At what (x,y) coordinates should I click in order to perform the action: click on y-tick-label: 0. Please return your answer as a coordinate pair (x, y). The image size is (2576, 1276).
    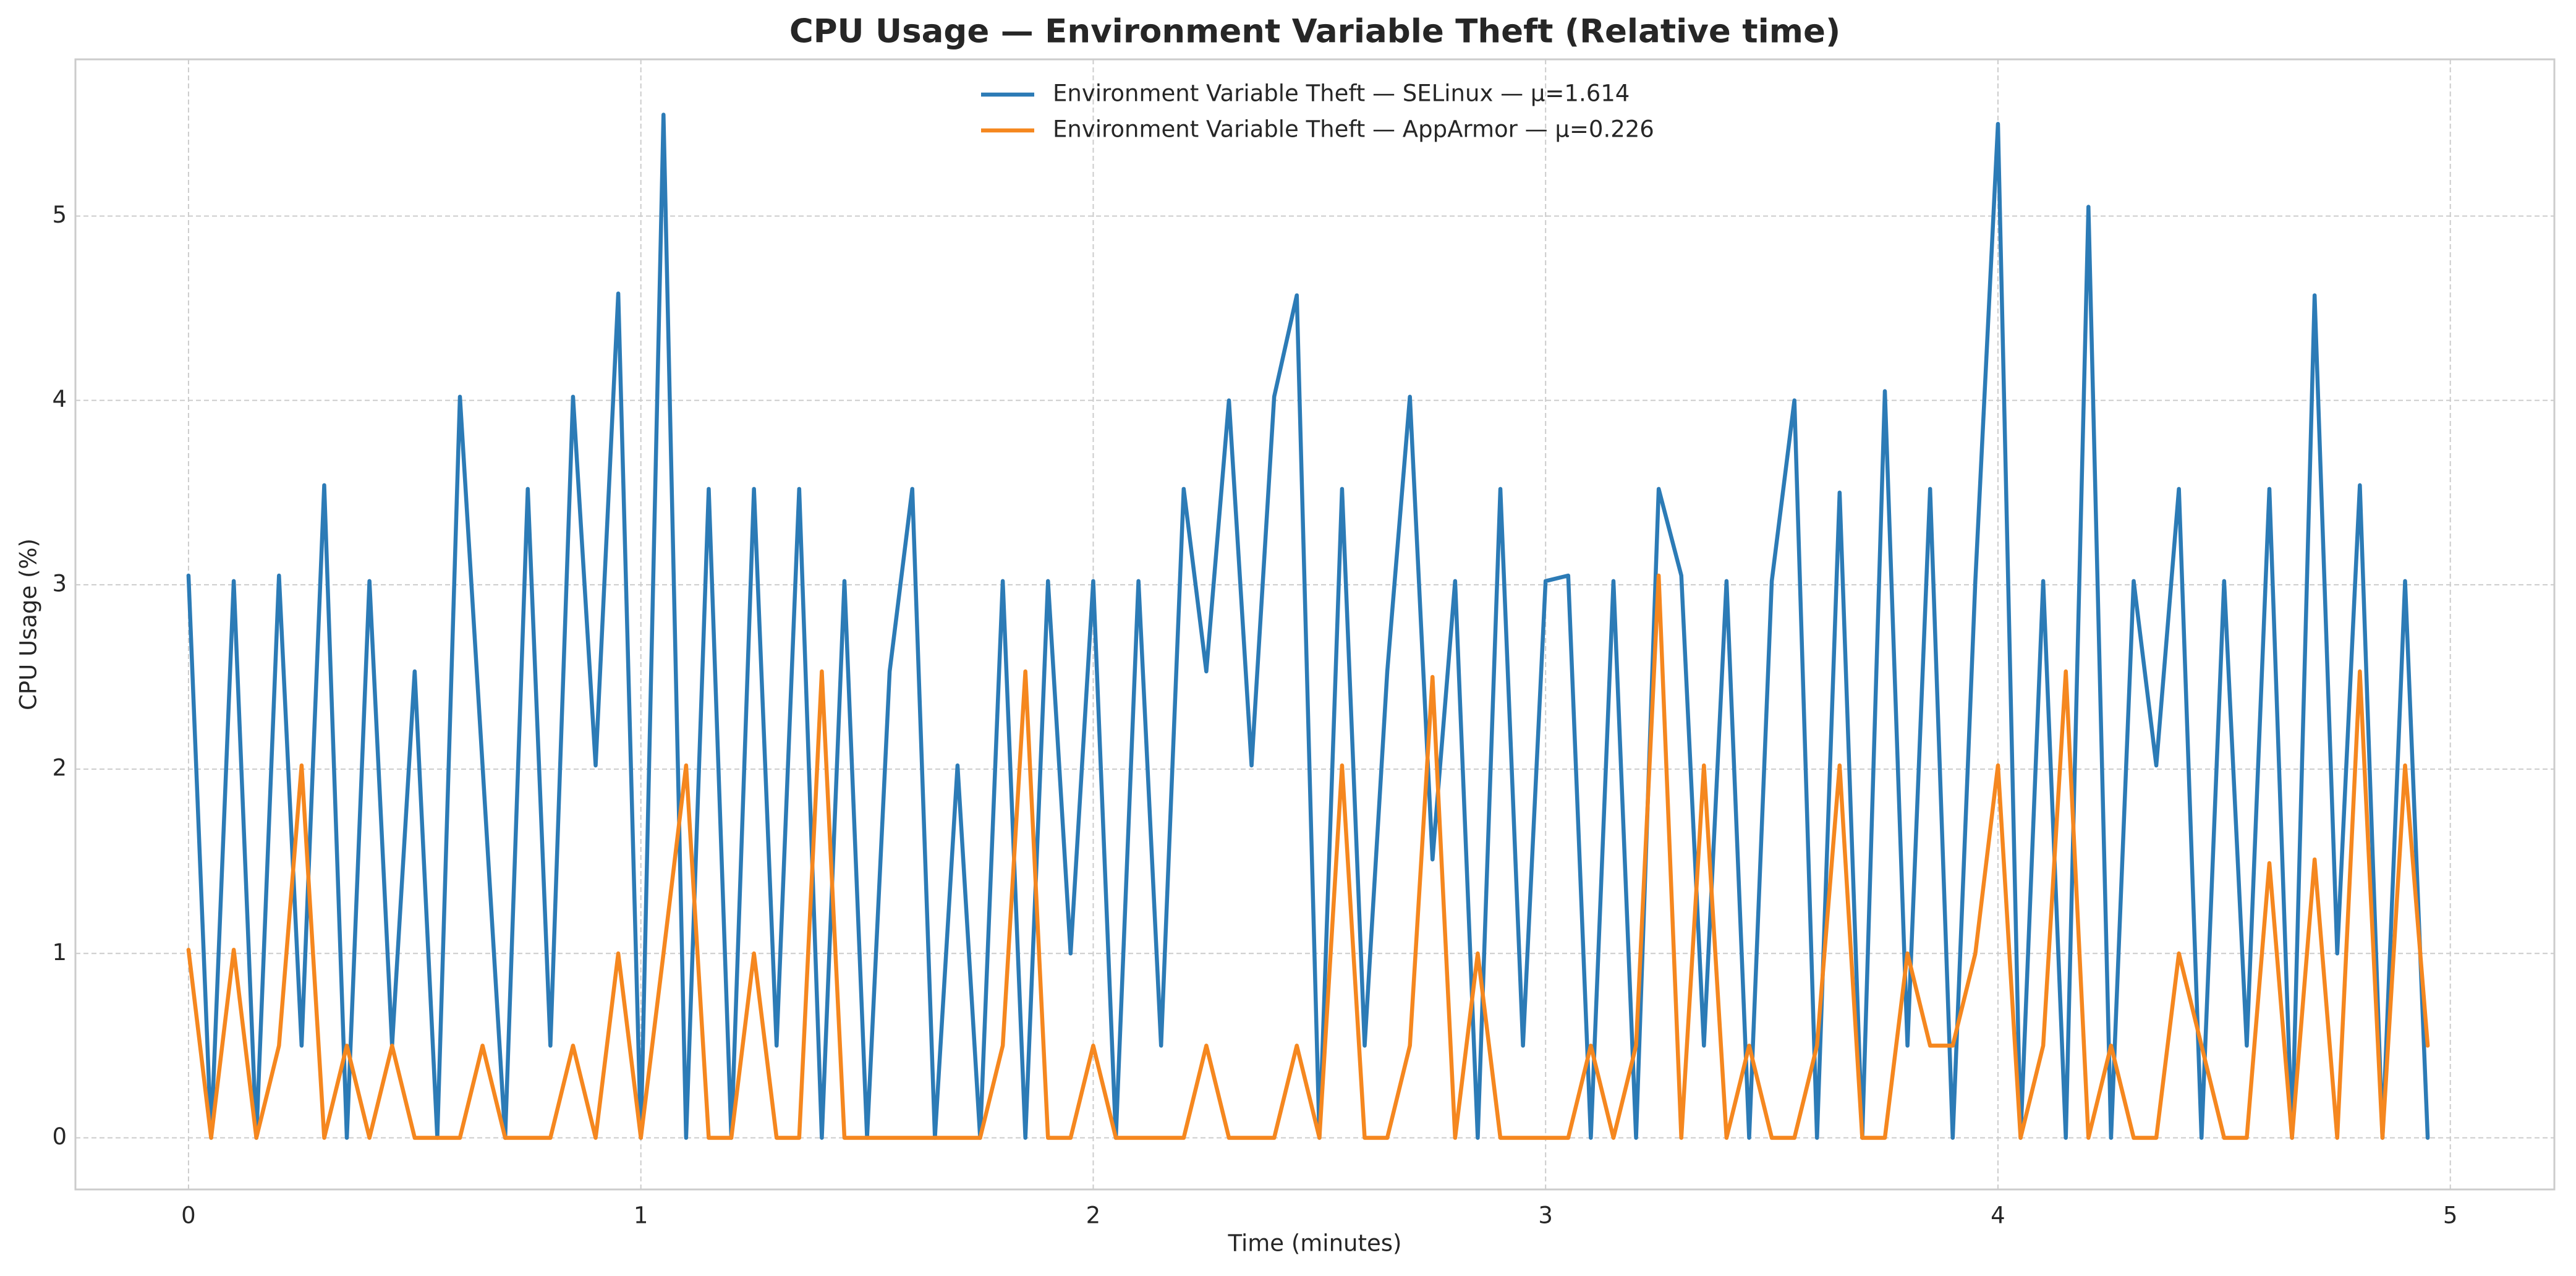
    Looking at the image, I should click on (59, 1136).